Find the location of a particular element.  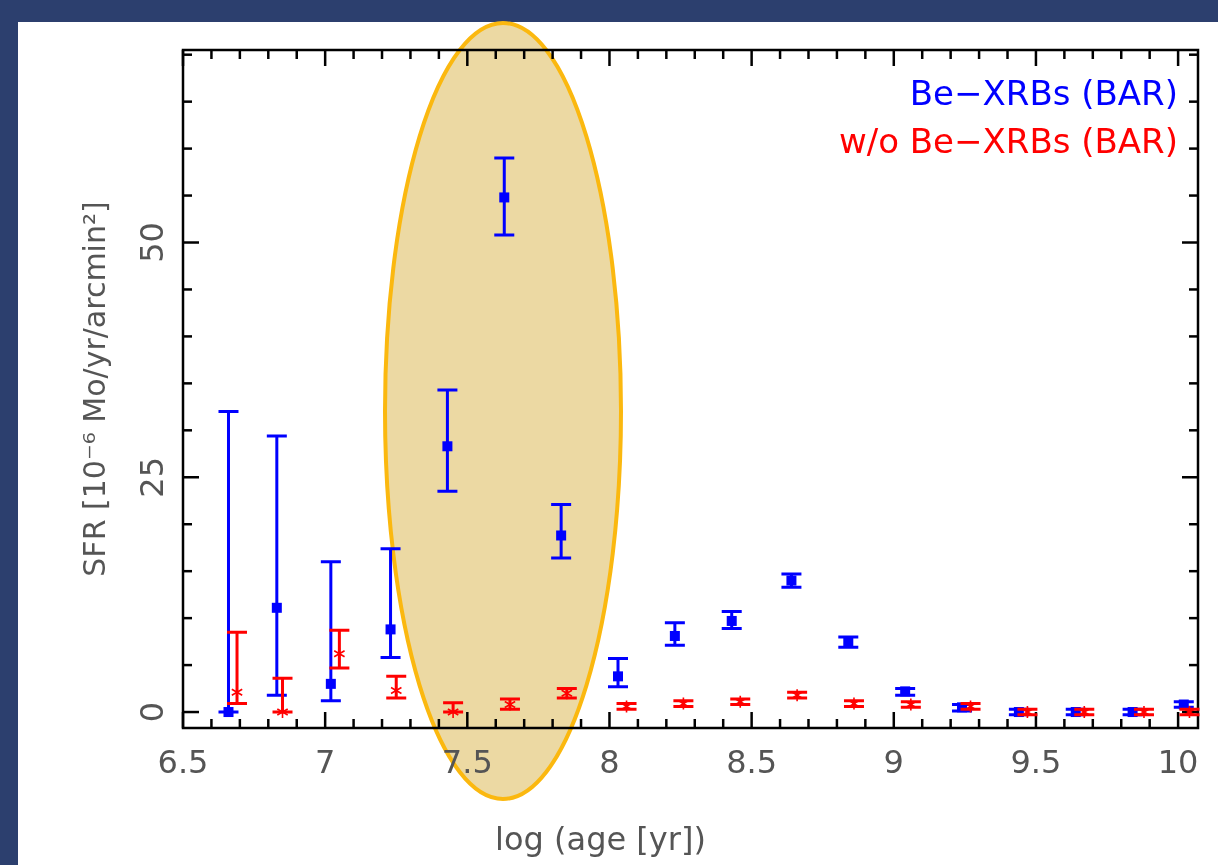

text: w/o Be−XRBs (BAR) is located at coordinates (1008, 141).